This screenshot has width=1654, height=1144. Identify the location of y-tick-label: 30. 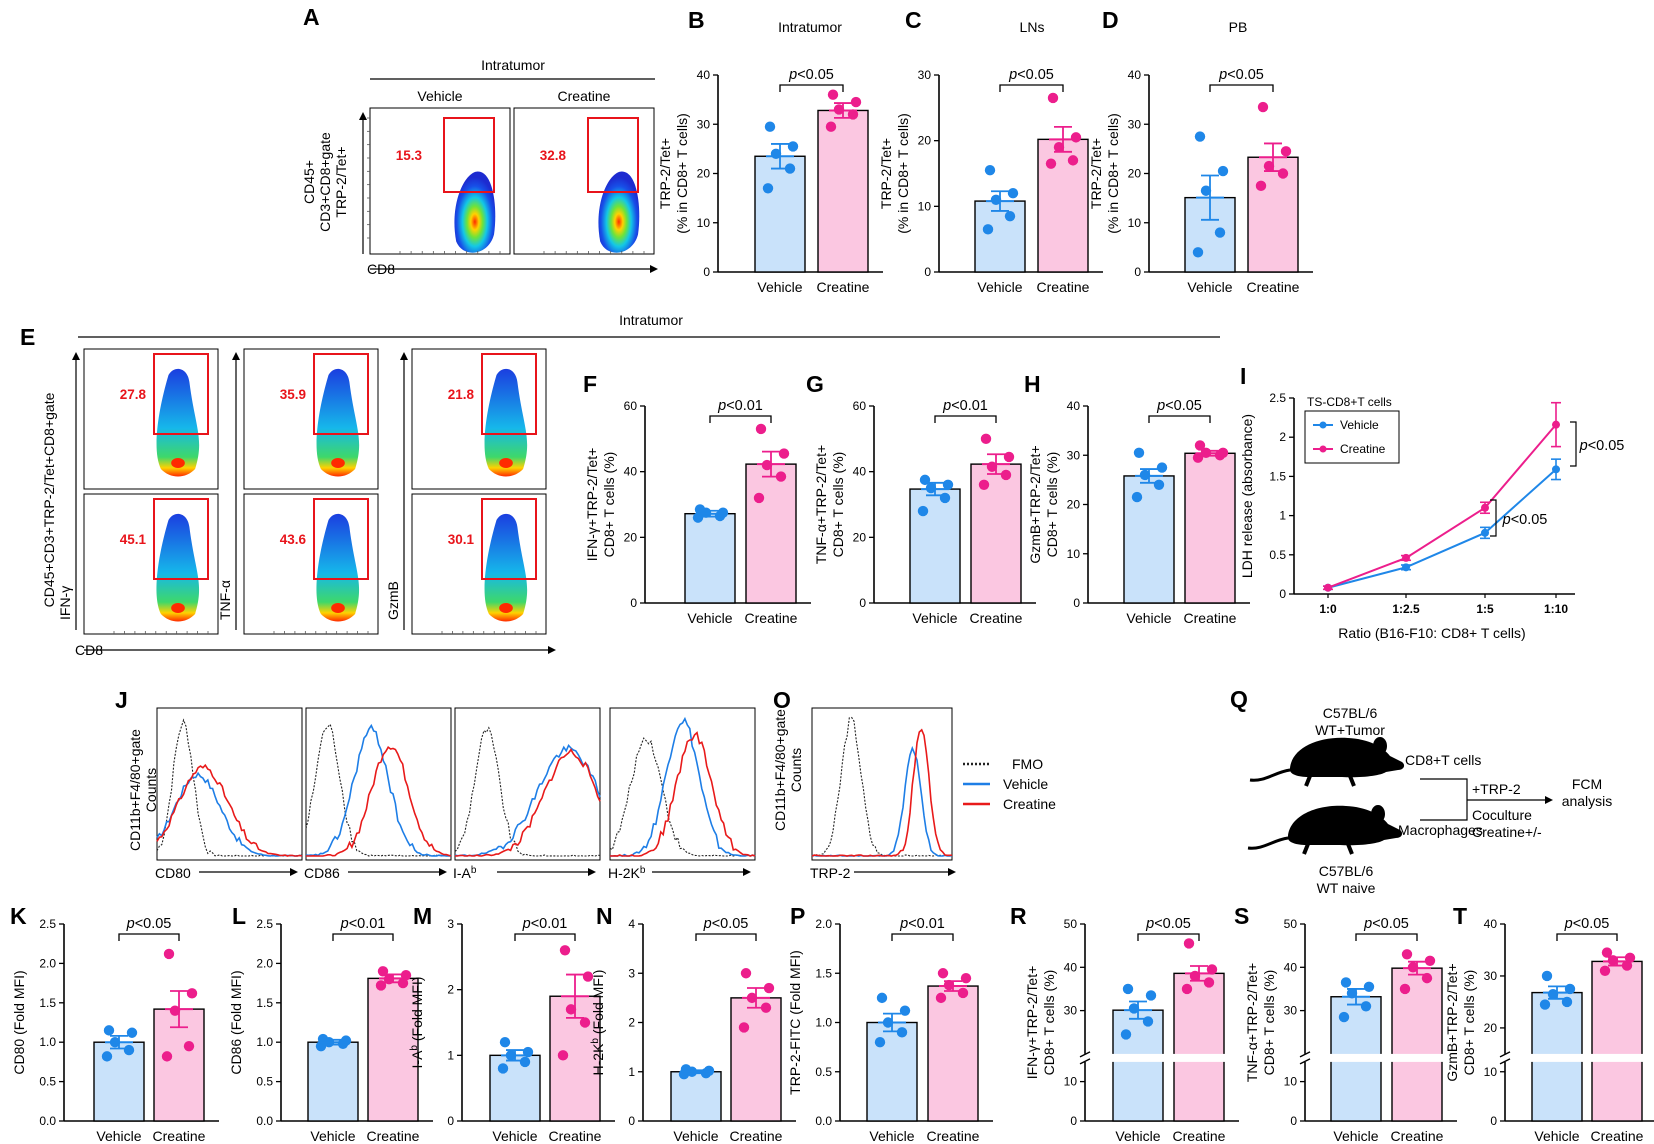
(704, 124).